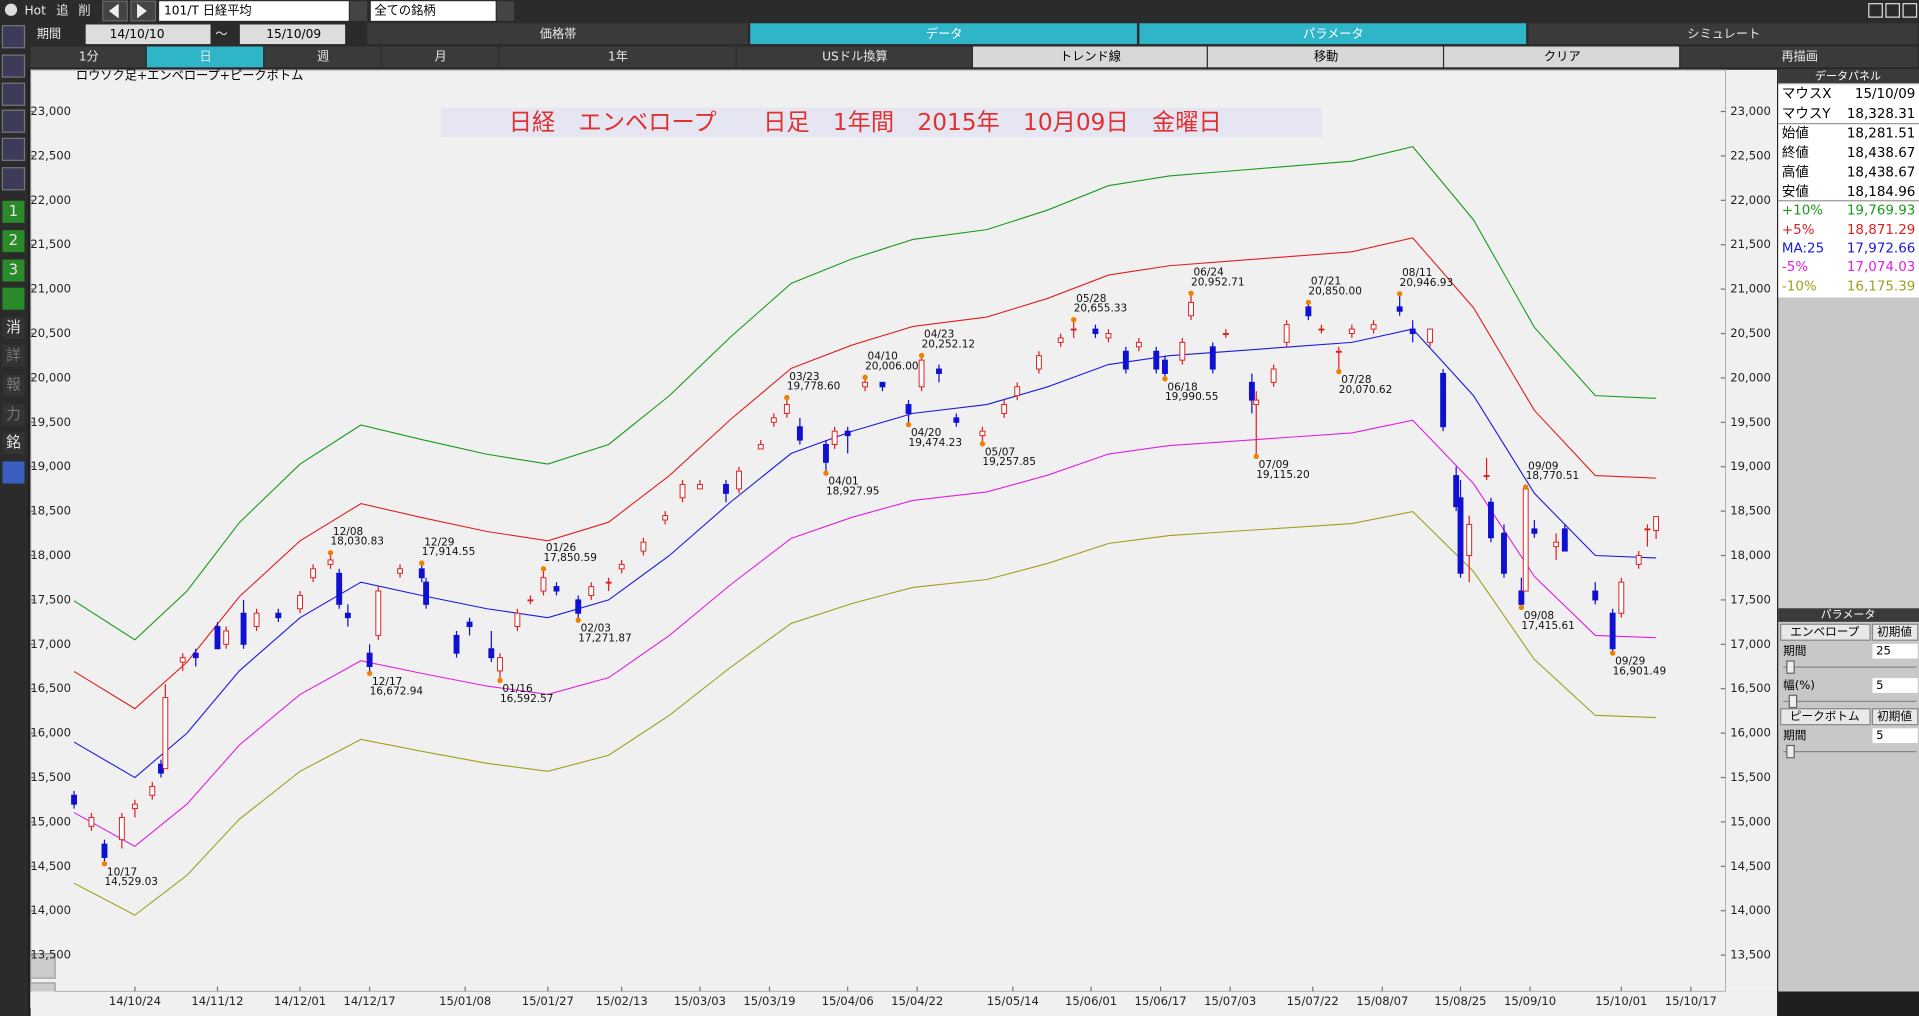 The width and height of the screenshot is (1919, 1016). Describe the element at coordinates (505, 11) in the screenshot. I see `filter-dropdown` at that location.